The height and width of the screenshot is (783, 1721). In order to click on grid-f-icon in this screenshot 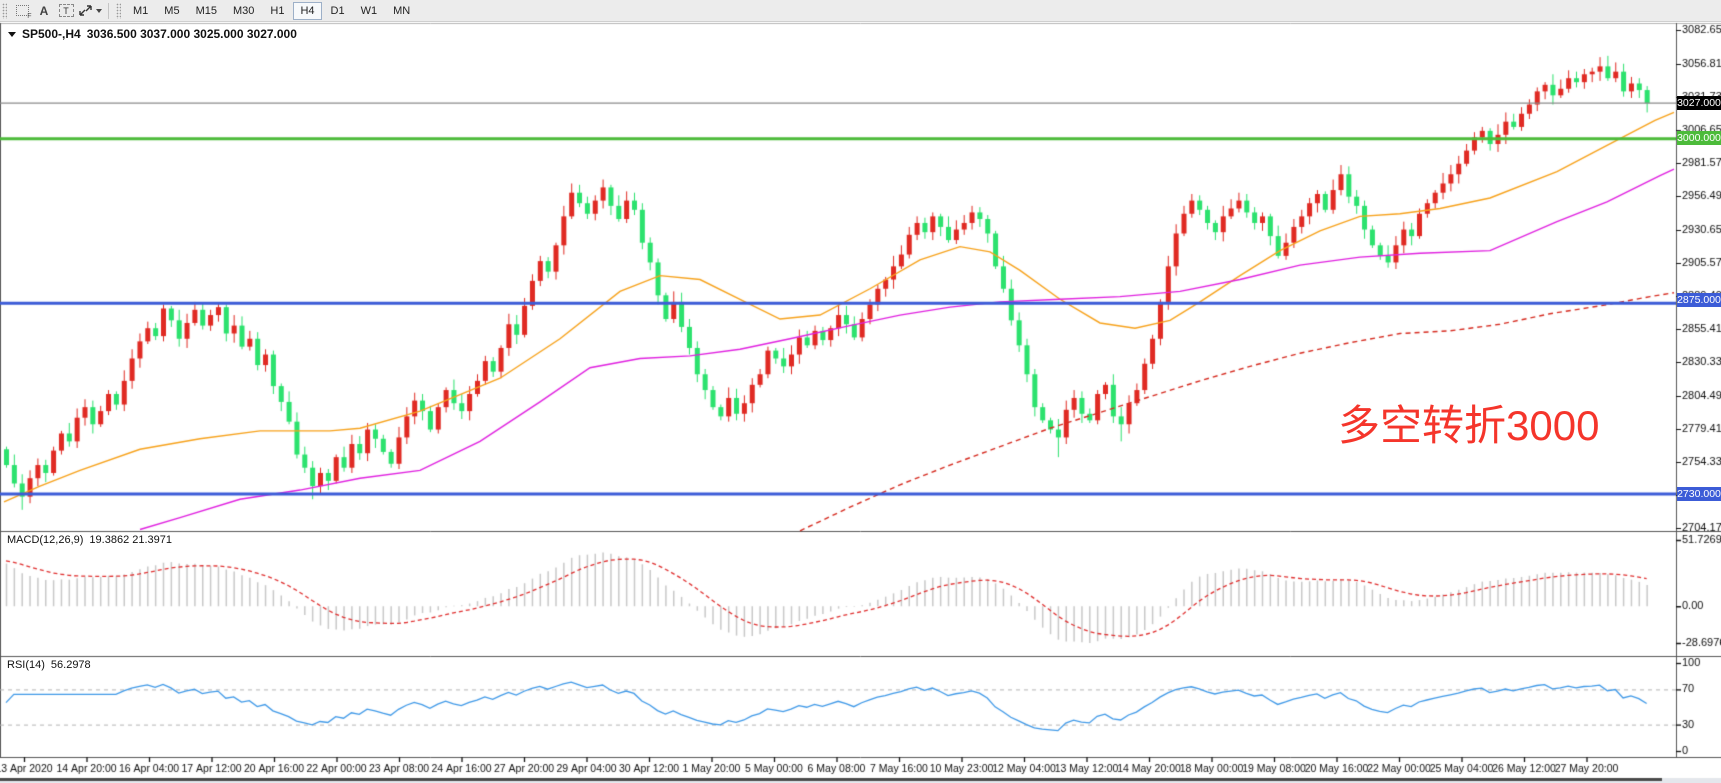, I will do `click(23, 12)`.